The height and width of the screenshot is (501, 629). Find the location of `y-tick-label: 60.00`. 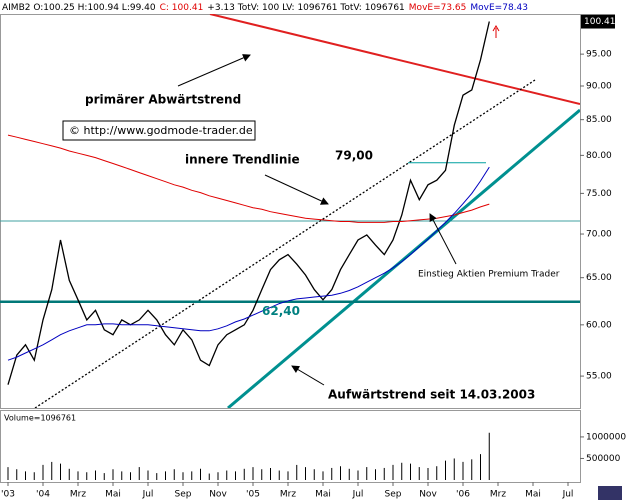

y-tick-label: 60.00 is located at coordinates (599, 325).